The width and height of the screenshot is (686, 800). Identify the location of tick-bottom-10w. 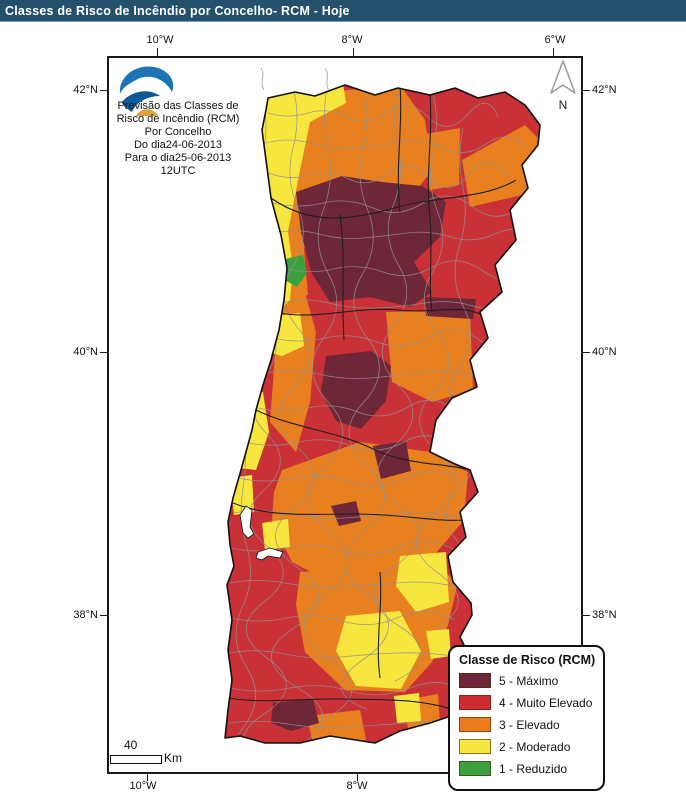
(147, 777).